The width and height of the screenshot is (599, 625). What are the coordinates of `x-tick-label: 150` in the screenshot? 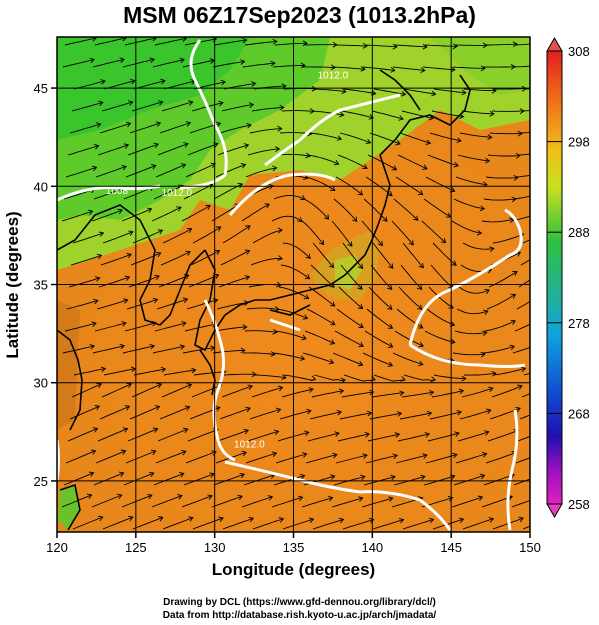 It's located at (530, 547).